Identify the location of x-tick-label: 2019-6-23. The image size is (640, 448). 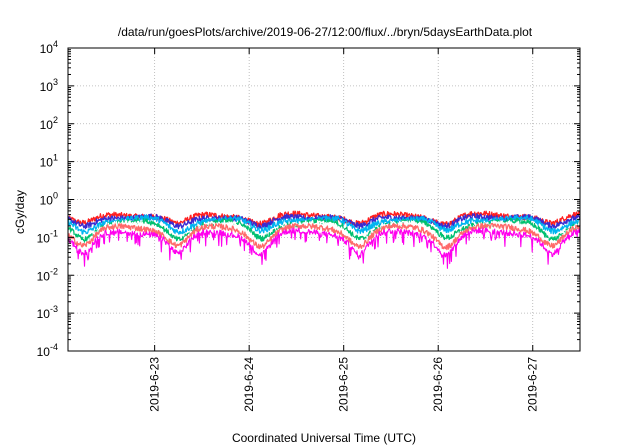
(155, 384).